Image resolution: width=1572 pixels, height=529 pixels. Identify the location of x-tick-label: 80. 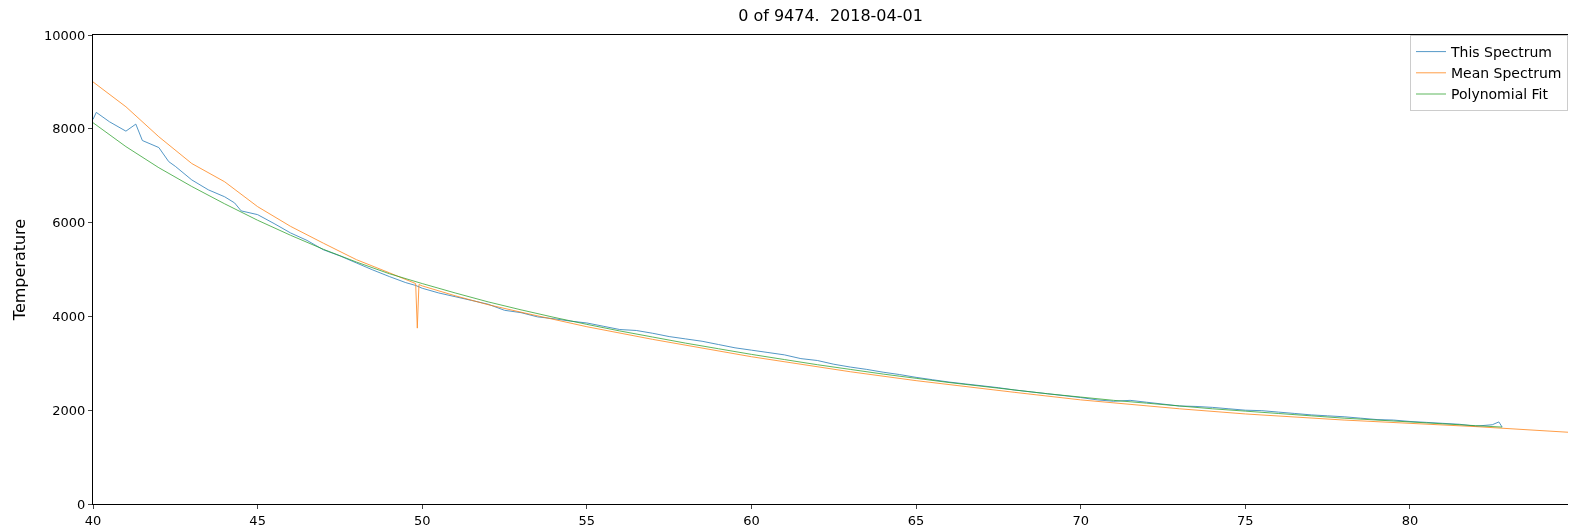
(1410, 520).